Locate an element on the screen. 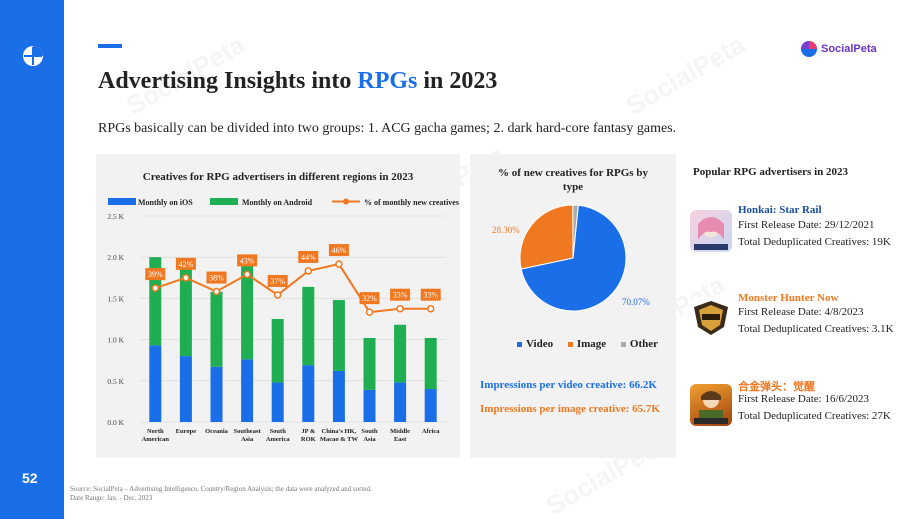 Image resolution: width=904 pixels, height=522 pixels. x-tick-label: Oceania is located at coordinates (216, 431).